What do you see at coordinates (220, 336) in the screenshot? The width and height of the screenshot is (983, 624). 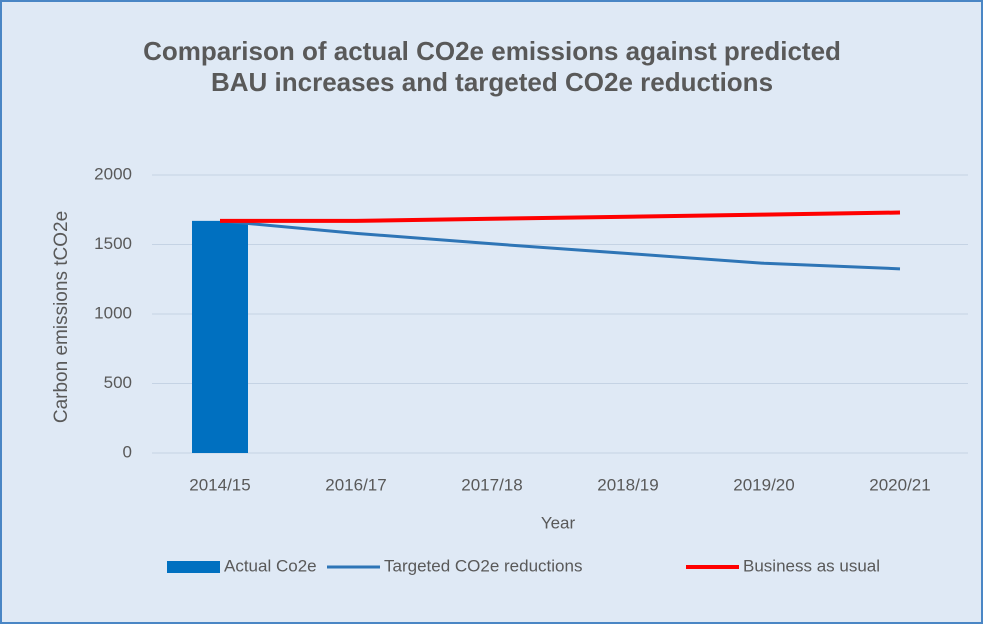 I see `bar` at bounding box center [220, 336].